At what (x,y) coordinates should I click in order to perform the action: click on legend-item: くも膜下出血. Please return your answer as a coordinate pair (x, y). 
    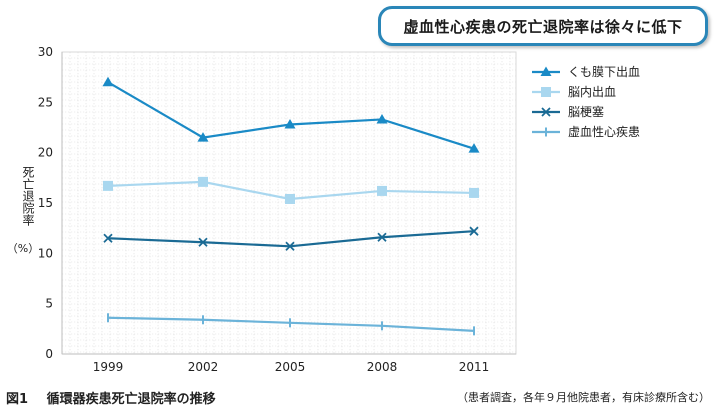
    Looking at the image, I should click on (586, 72).